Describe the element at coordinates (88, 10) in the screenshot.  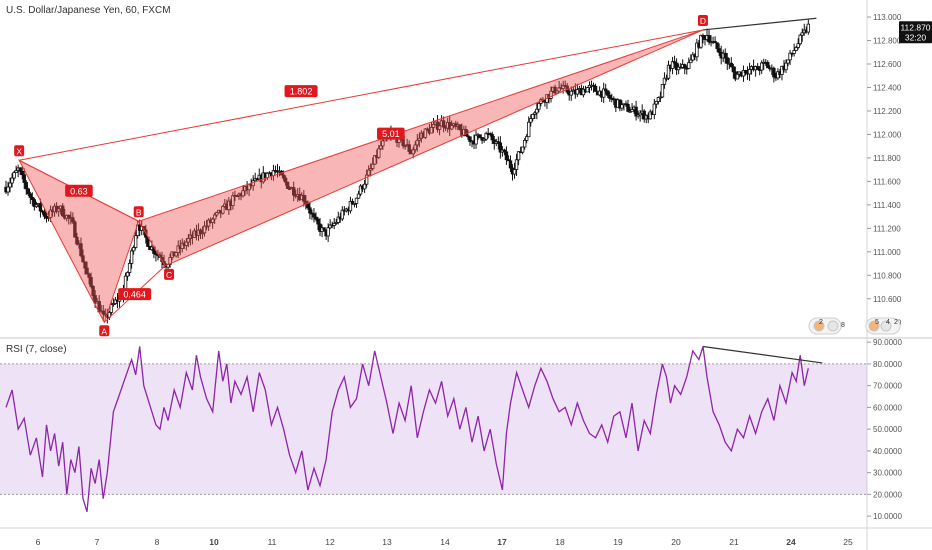
I see `chart-title: U.S. Dollar/Japanese Yen, 60, FXCM` at that location.